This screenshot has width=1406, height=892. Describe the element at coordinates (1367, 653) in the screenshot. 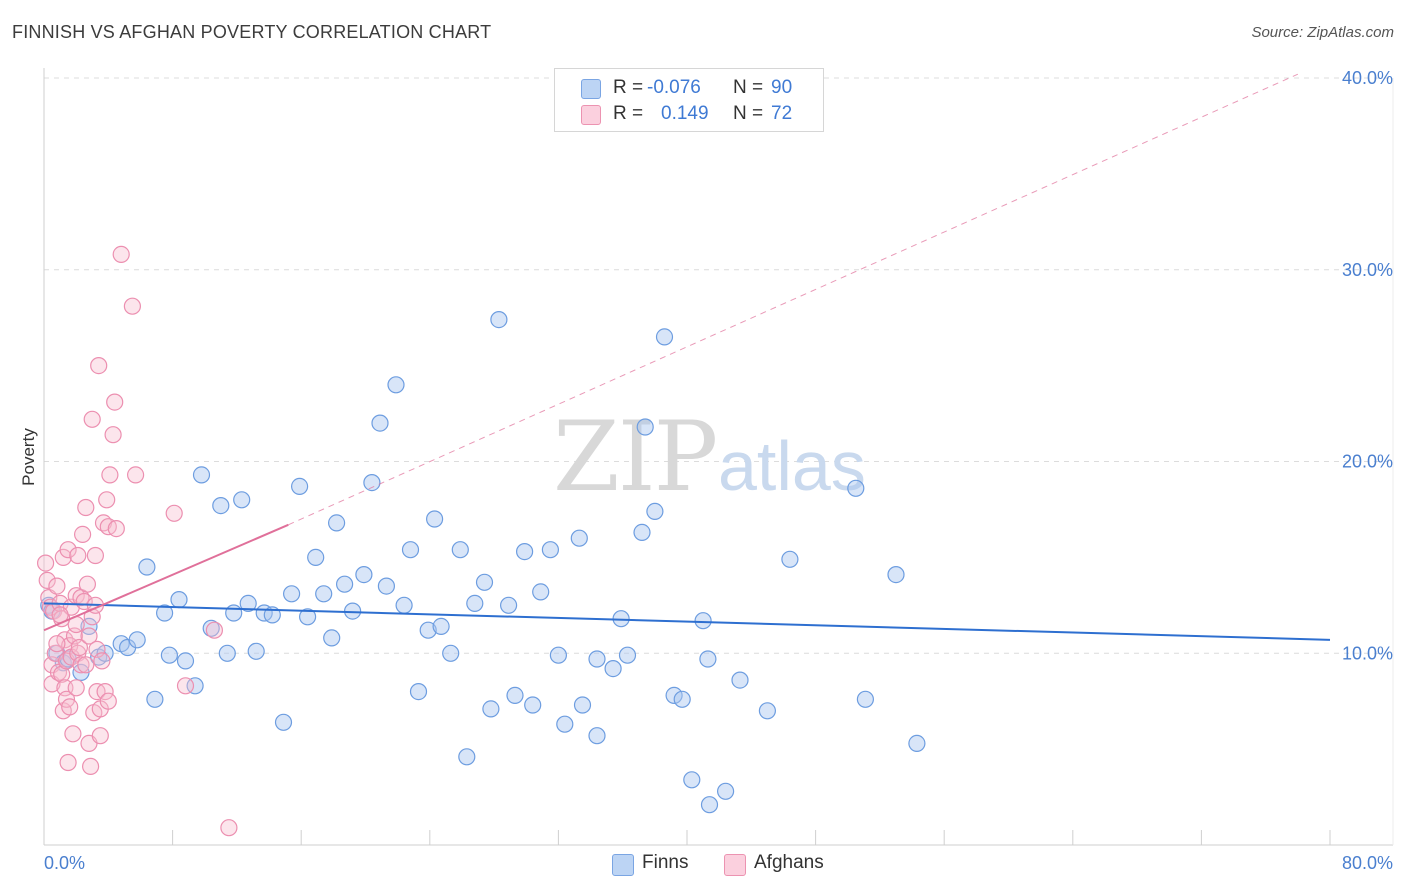

I see `y-tick-label-0: 10.0%` at that location.